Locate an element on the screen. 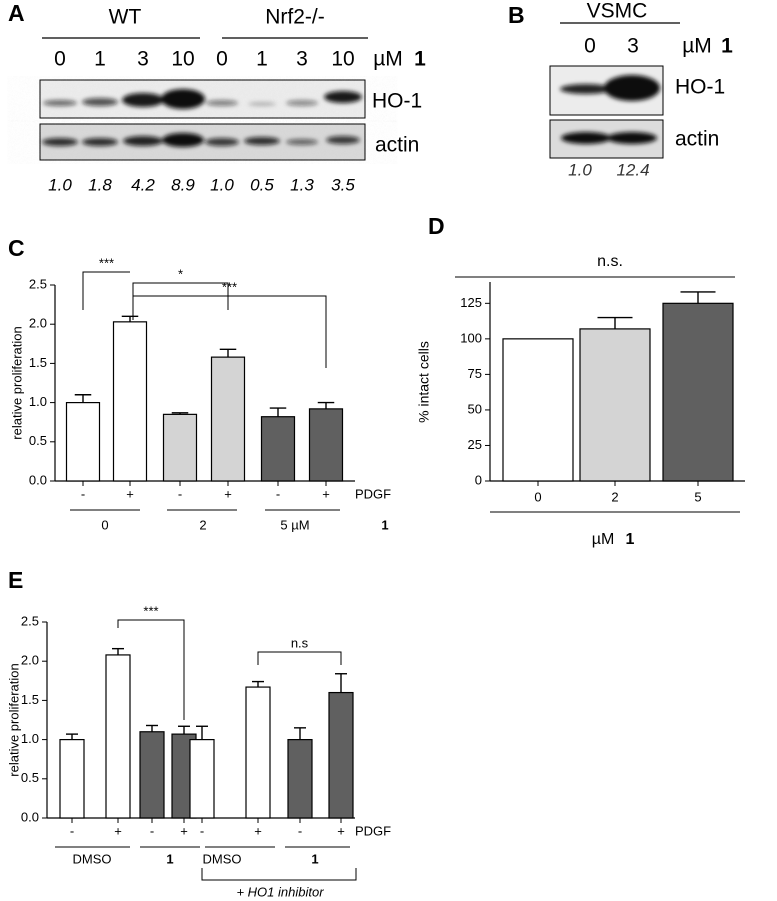  y-tick-label: 25 is located at coordinates (475, 444).